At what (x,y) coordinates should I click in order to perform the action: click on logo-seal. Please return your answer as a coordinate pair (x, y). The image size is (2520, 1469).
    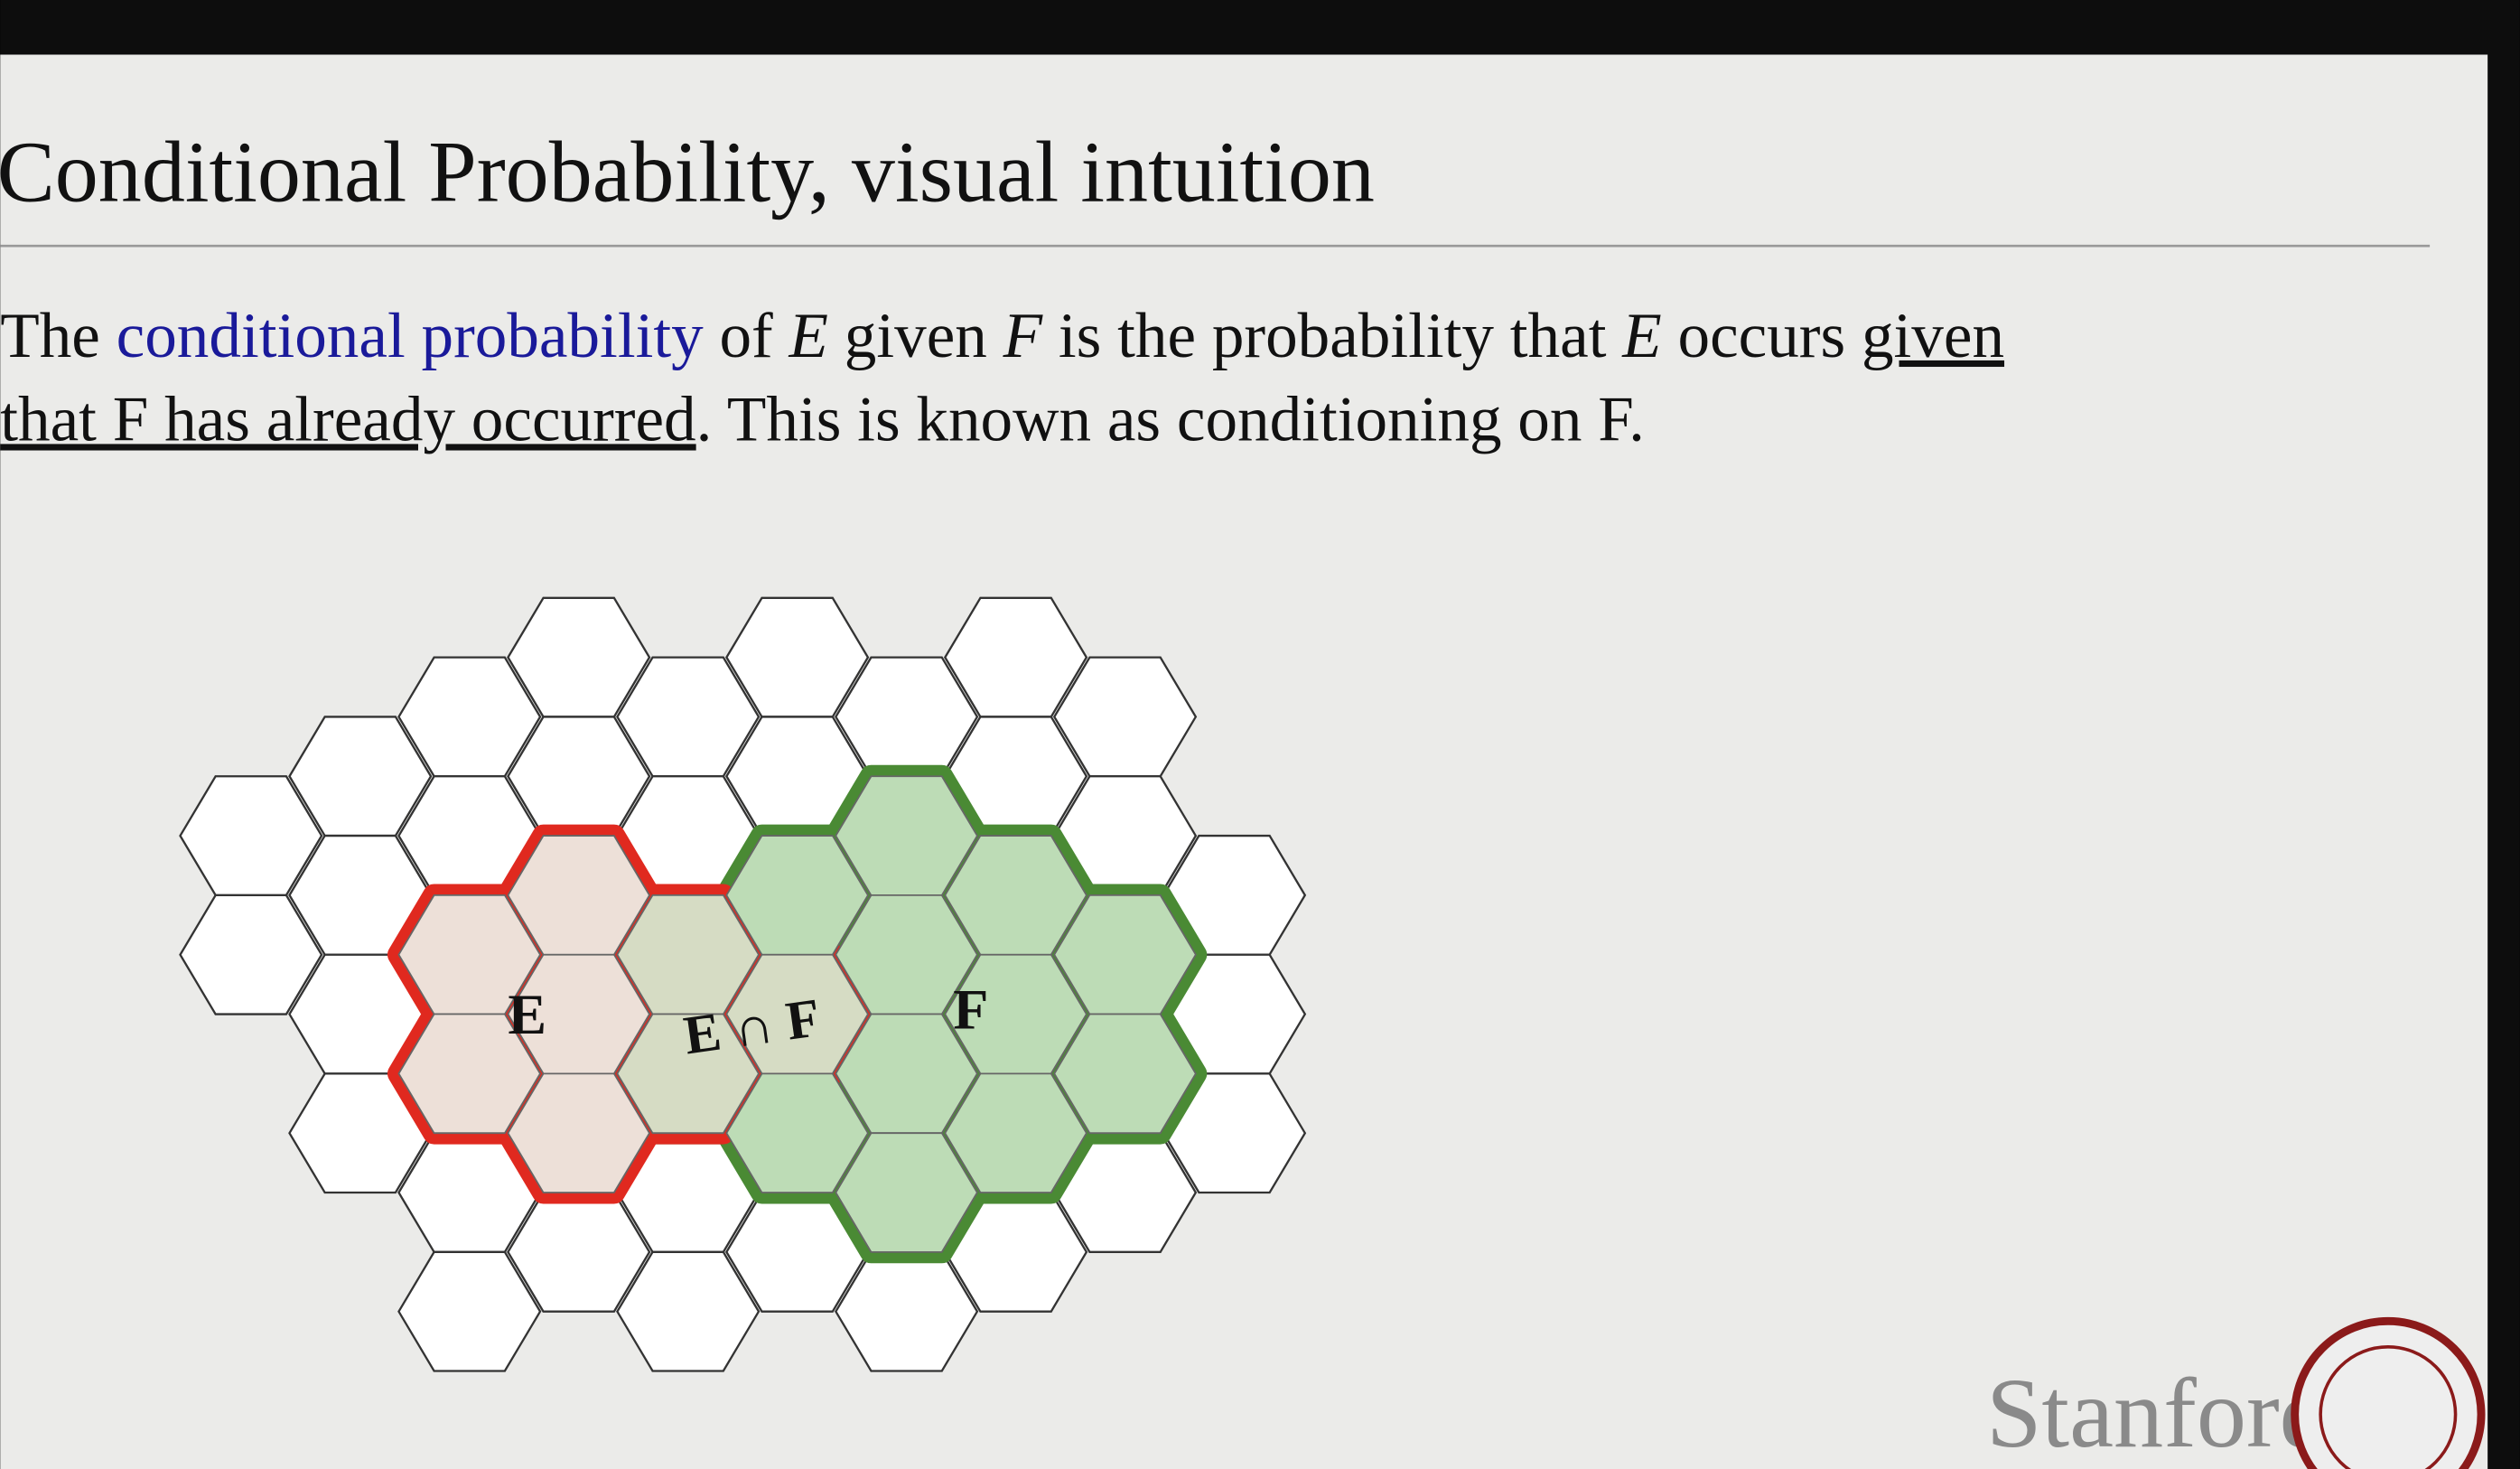
    Looking at the image, I should click on (2388, 1392).